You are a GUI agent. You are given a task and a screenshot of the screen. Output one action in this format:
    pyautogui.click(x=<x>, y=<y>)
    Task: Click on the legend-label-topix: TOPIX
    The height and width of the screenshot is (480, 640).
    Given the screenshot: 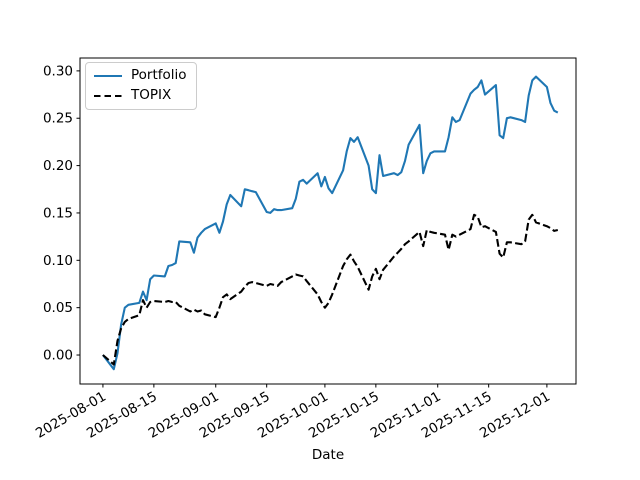 What is the action you would take?
    pyautogui.click(x=151, y=95)
    